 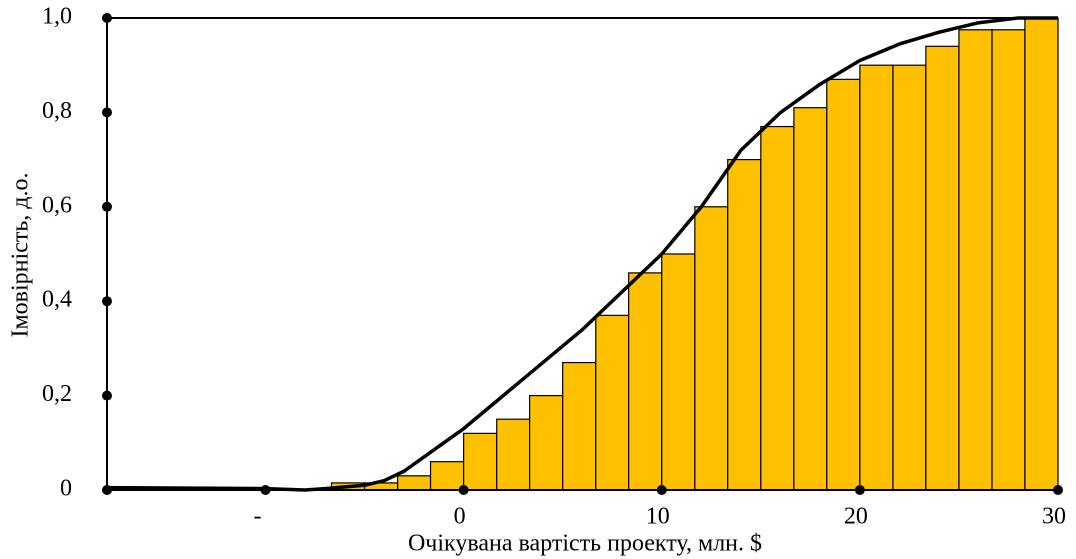 What do you see at coordinates (66, 489) in the screenshot?
I see `y-tick-label: 0` at bounding box center [66, 489].